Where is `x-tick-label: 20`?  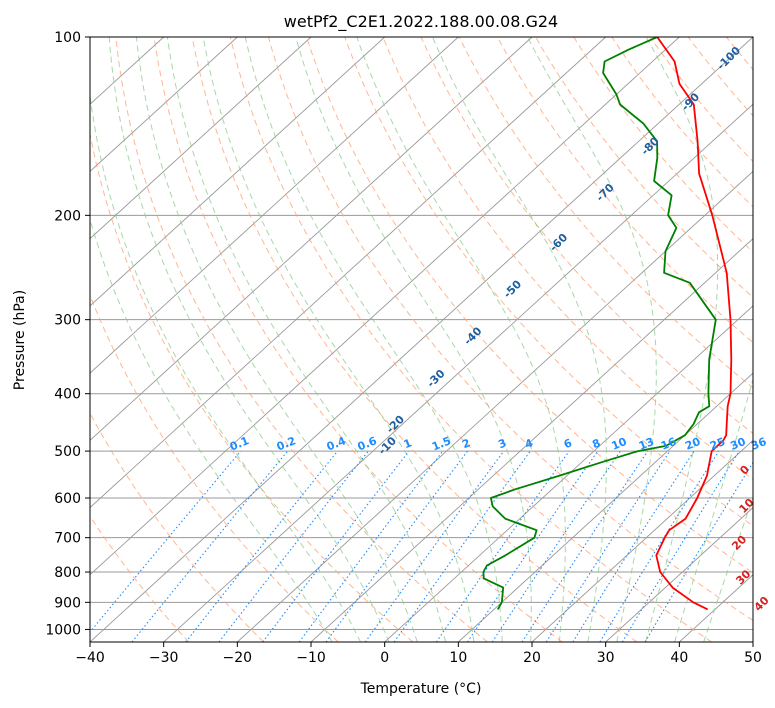
x-tick-label: 20 is located at coordinates (532, 658).